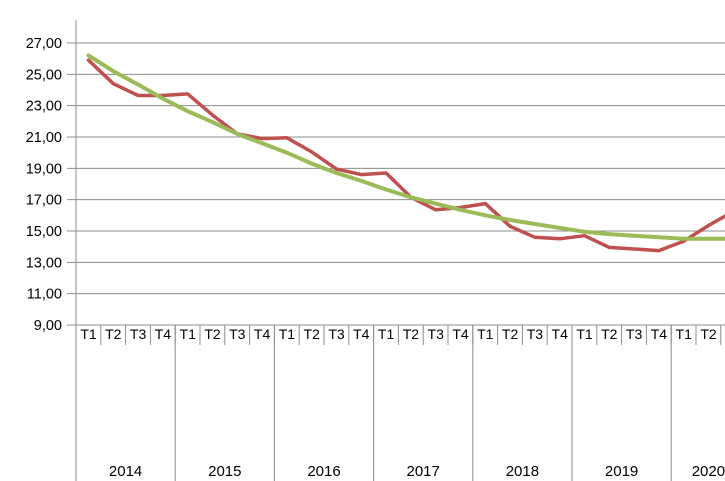 The image size is (725, 481). Describe the element at coordinates (44, 75) in the screenshot. I see `y-tick-label: 25,00` at that location.